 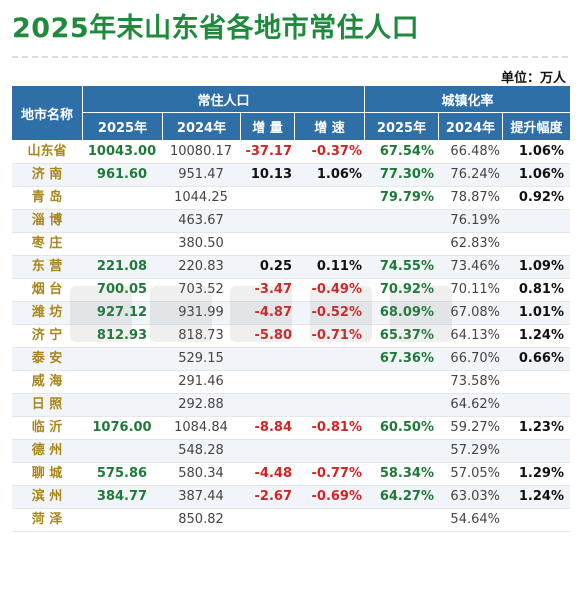 What do you see at coordinates (122, 473) in the screenshot?
I see `population-2025-cell: 575.86` at bounding box center [122, 473].